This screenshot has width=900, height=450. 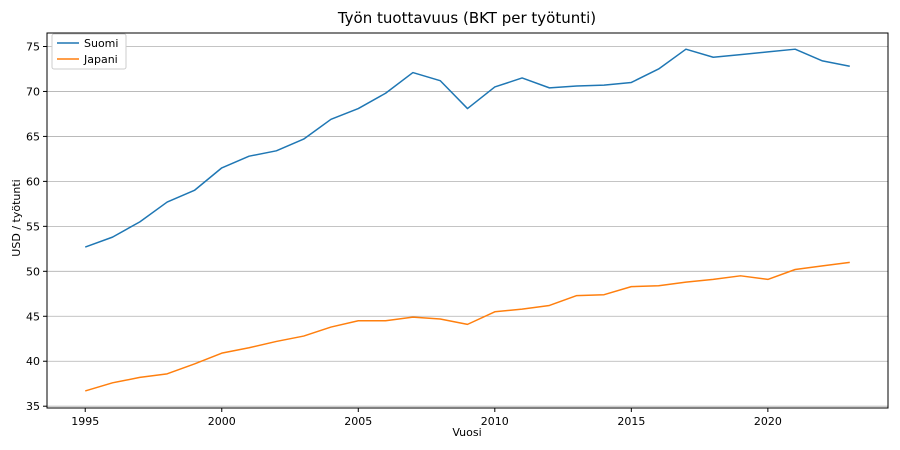 What do you see at coordinates (33, 271) in the screenshot?
I see `y-tick-label: 50` at bounding box center [33, 271].